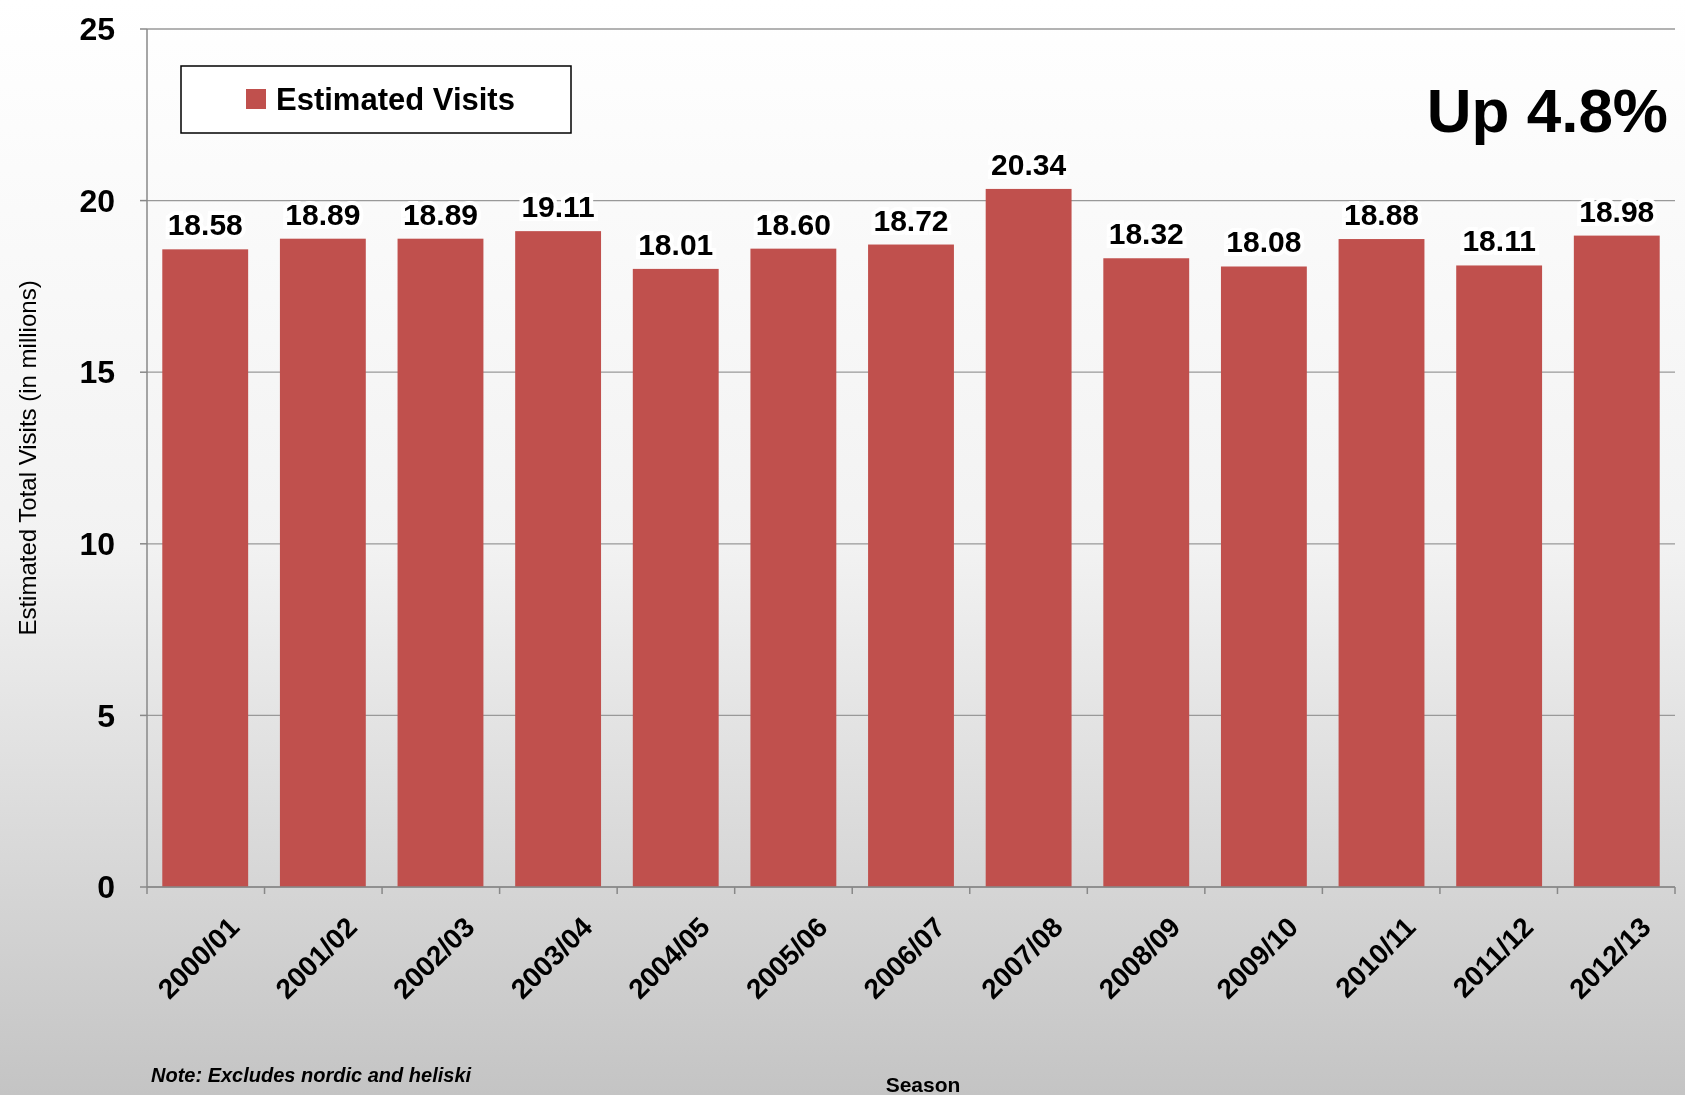 Image resolution: width=1685 pixels, height=1095 pixels. Describe the element at coordinates (106, 715) in the screenshot. I see `y-tick-label: 5` at that location.